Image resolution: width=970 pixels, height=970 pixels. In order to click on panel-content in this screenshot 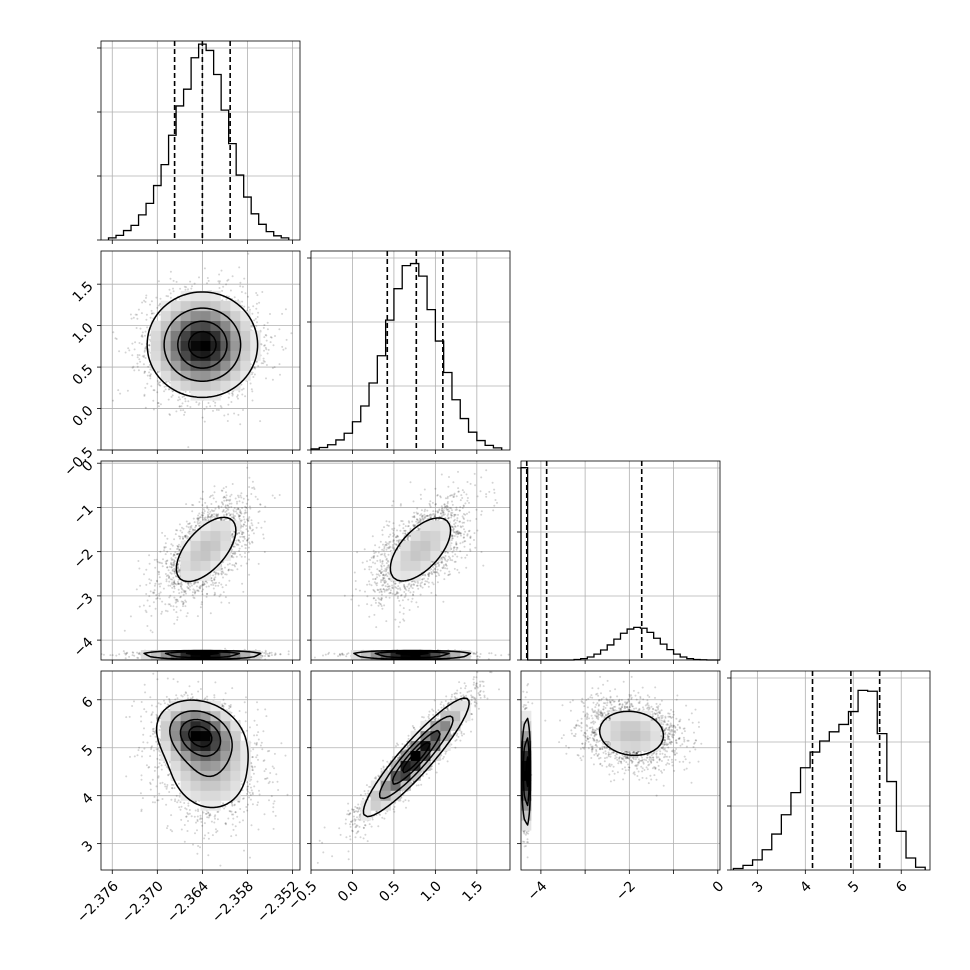, I will do `click(195, 563)`.